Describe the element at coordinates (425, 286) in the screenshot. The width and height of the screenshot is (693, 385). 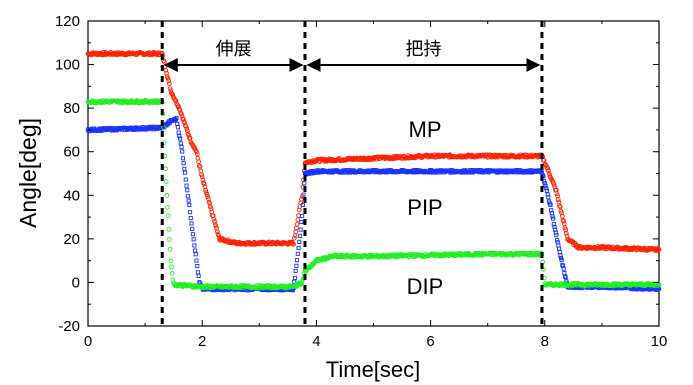
I see `series-label-dip: DIP` at that location.